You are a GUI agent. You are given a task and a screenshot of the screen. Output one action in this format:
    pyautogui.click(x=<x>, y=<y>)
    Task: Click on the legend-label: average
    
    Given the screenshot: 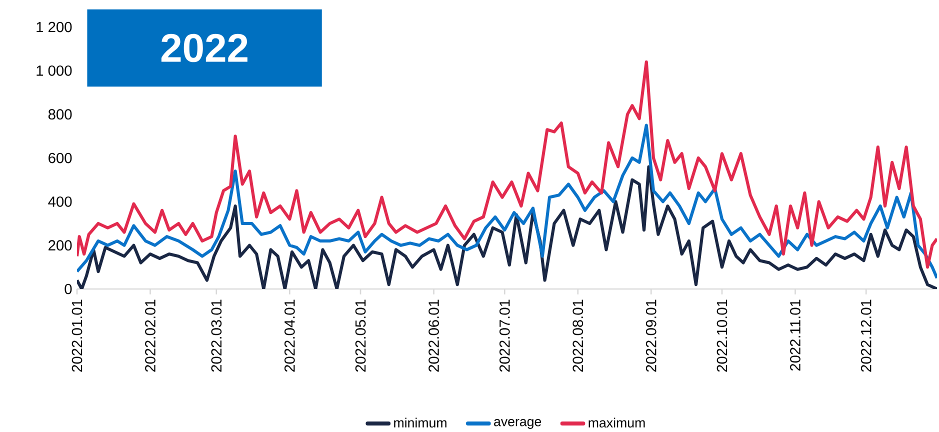 What is the action you would take?
    pyautogui.click(x=518, y=423)
    